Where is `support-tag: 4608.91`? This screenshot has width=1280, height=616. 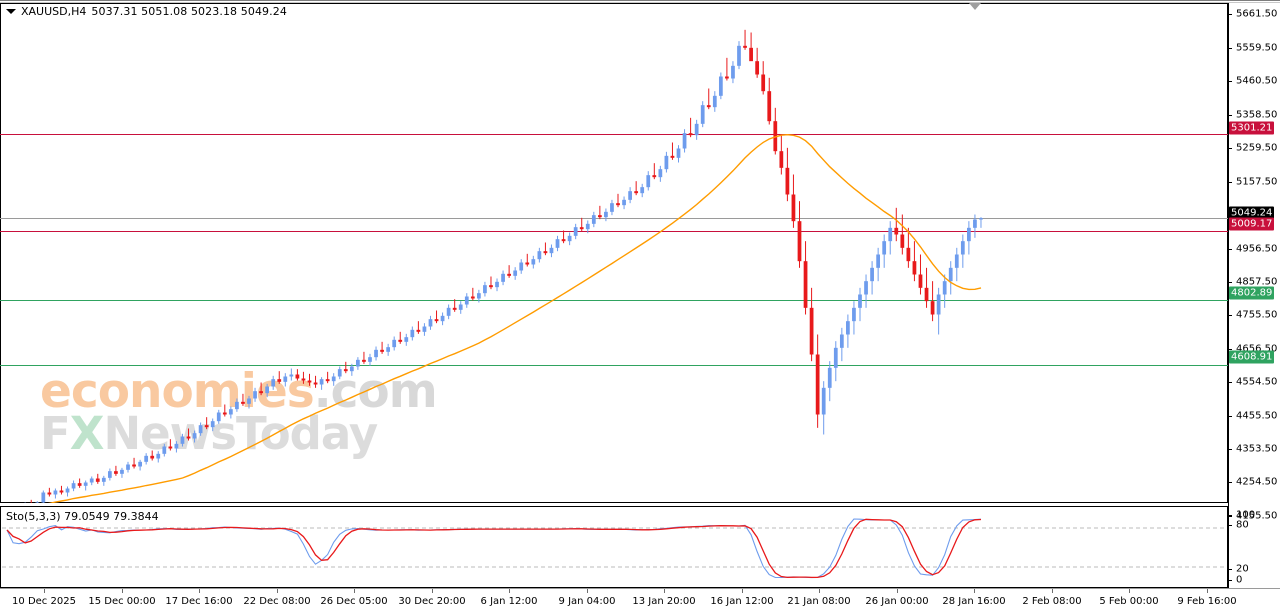
support-tag: 4608.91 is located at coordinates (1252, 357).